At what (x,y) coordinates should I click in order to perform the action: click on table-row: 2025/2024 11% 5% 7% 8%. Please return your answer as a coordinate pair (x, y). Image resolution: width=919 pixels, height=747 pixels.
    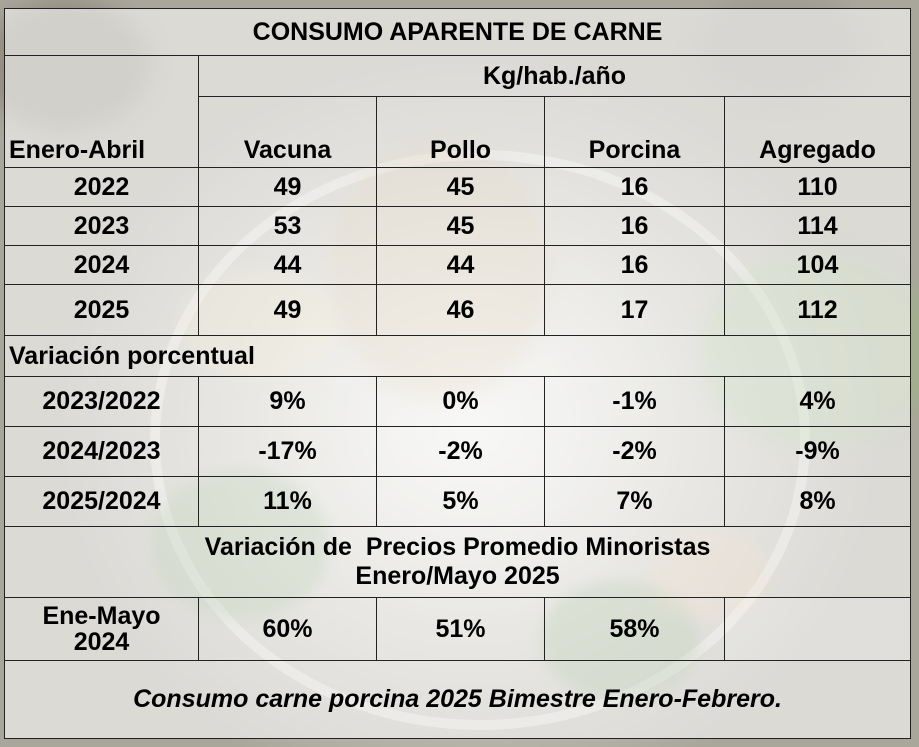
    Looking at the image, I should click on (458, 501).